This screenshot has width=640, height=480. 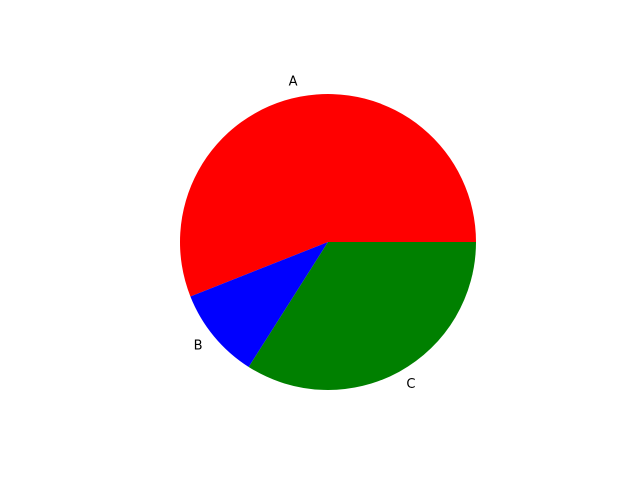 What do you see at coordinates (293, 82) in the screenshot?
I see `pie-label-a: A` at bounding box center [293, 82].